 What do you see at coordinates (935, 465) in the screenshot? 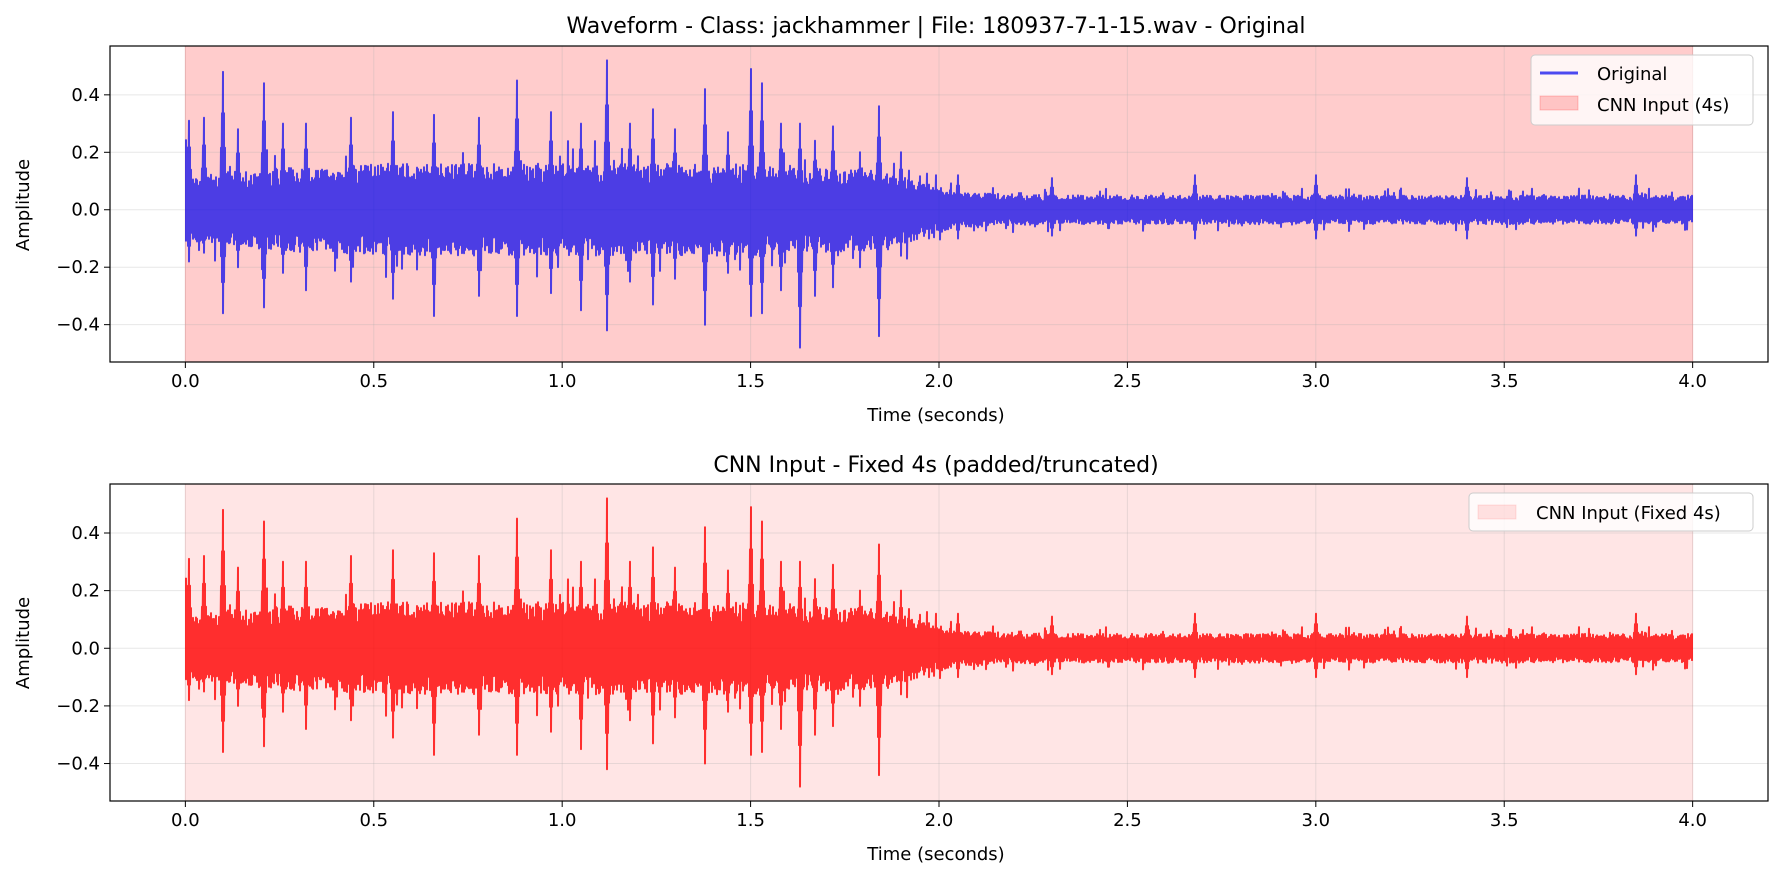
I see `chart-title: CNN Input - Fixed 4s (padded/truncated)` at bounding box center [935, 465].